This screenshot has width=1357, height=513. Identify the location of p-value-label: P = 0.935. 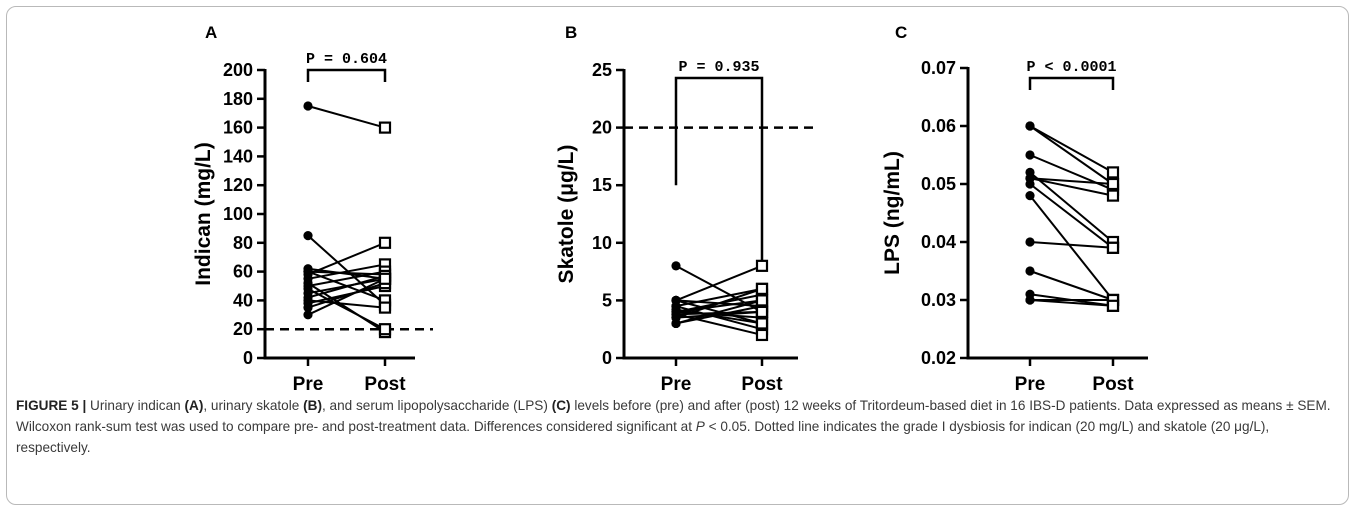
(718, 67).